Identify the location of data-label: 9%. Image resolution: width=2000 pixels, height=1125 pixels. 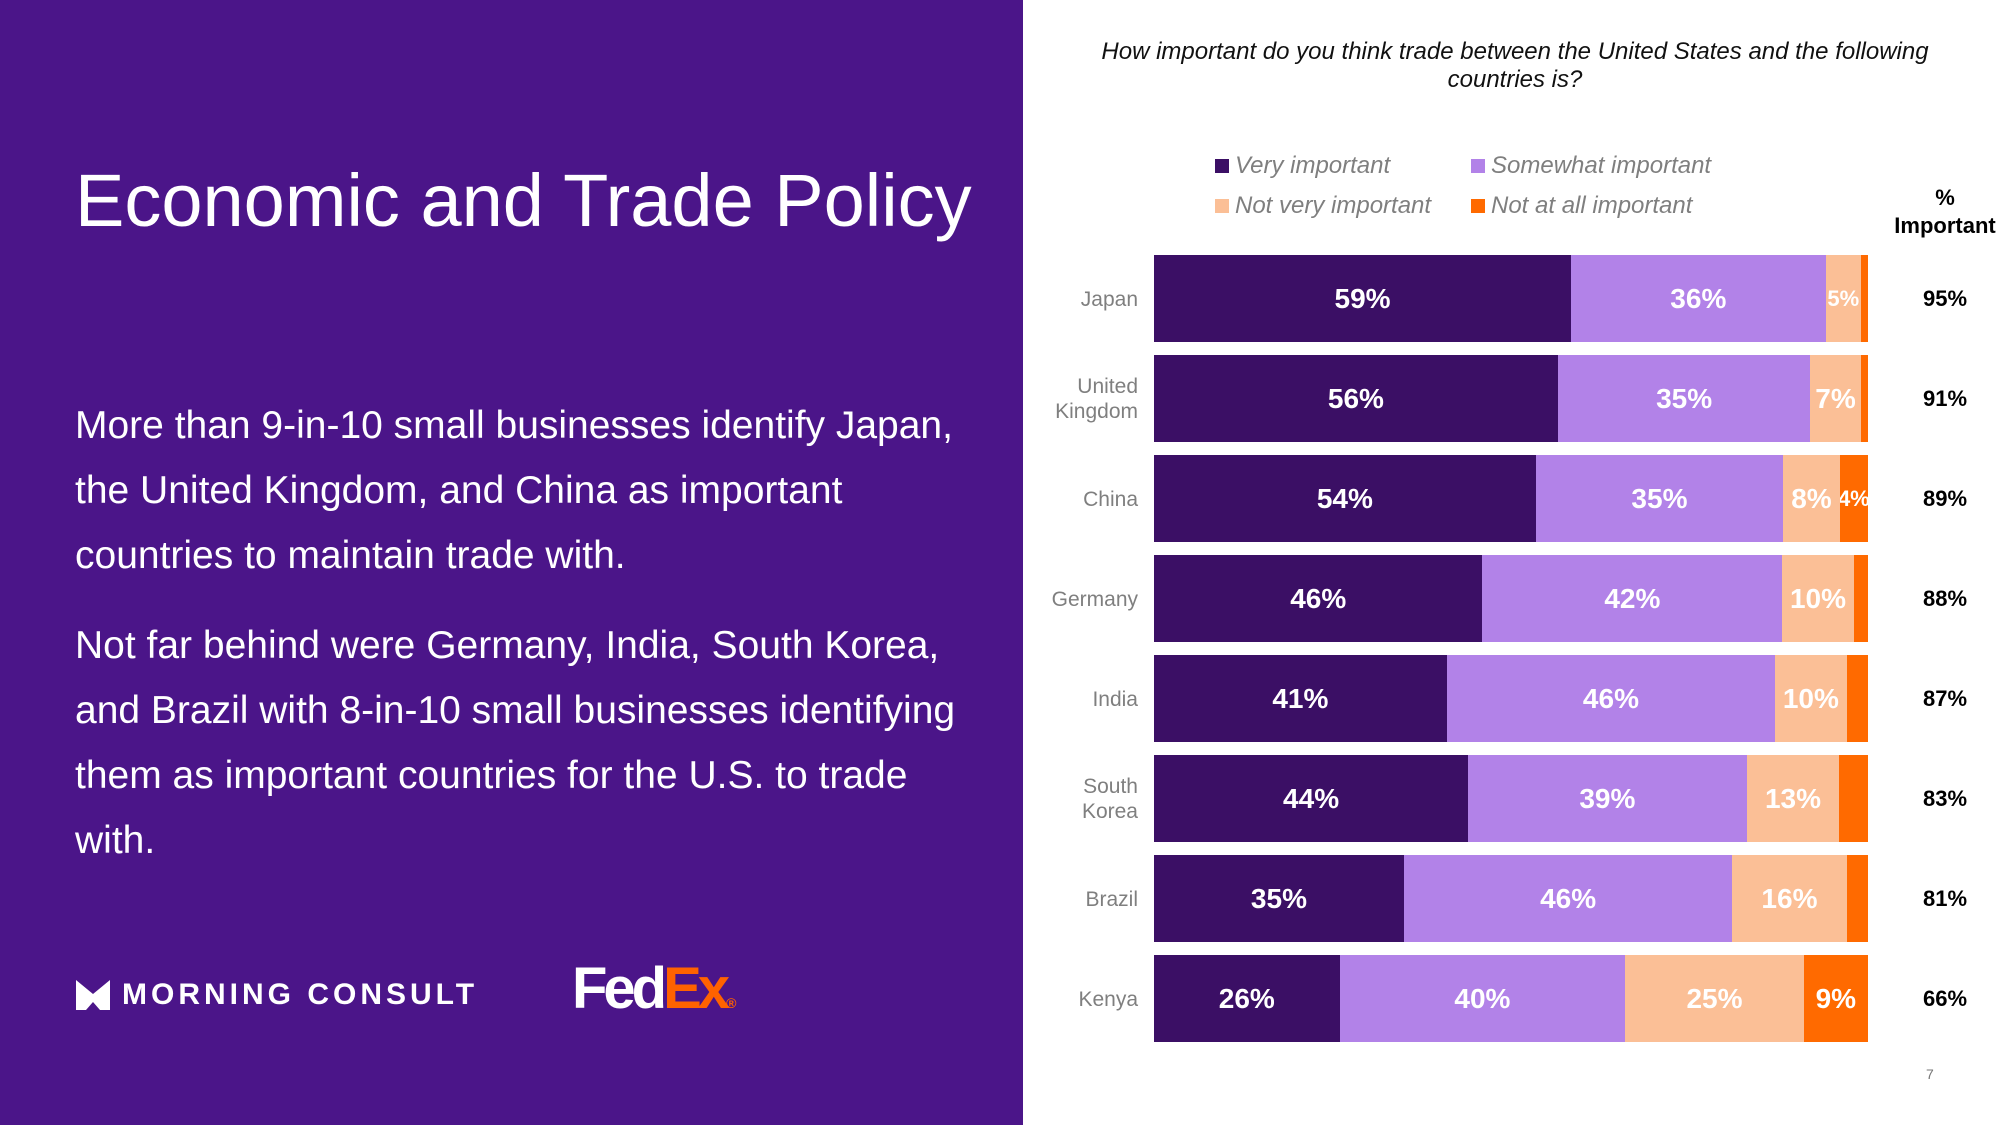
(1836, 998).